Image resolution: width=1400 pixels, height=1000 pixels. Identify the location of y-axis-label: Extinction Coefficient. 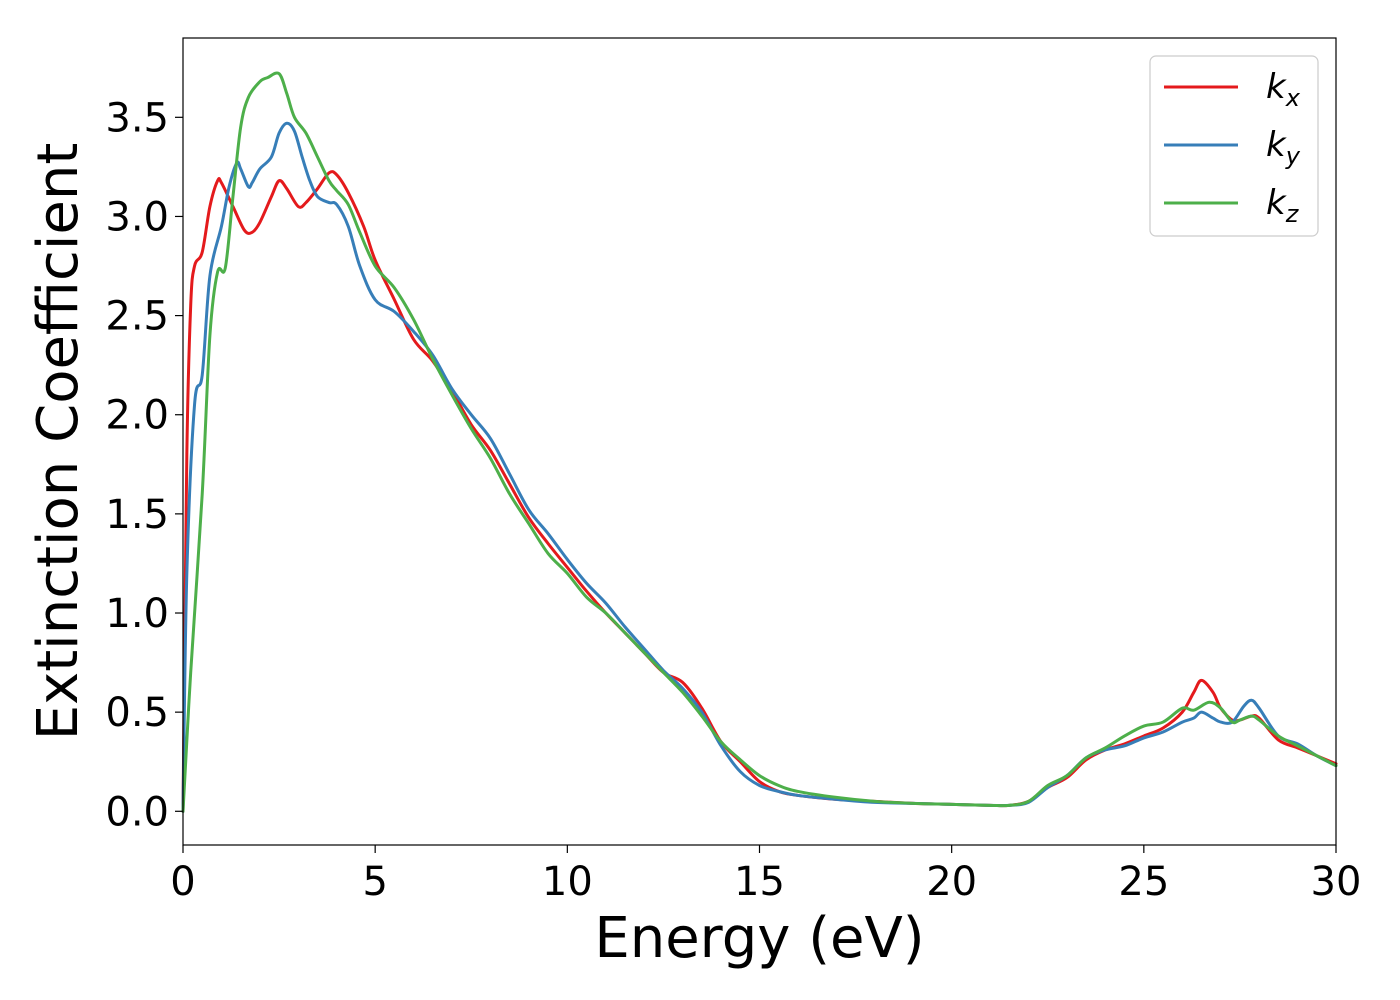
(58, 442).